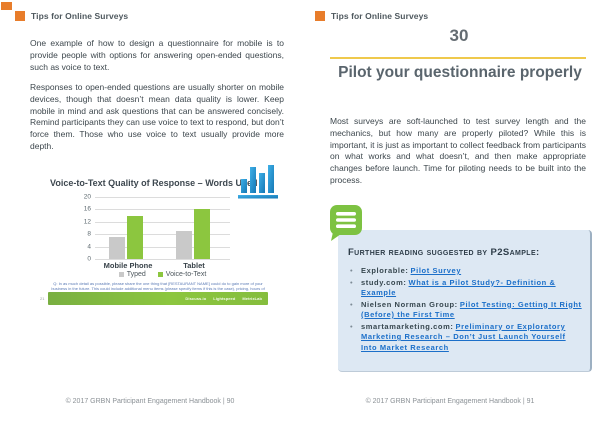 This screenshot has width=600, height=424. I want to click on reading-source: Explorable:, so click(385, 270).